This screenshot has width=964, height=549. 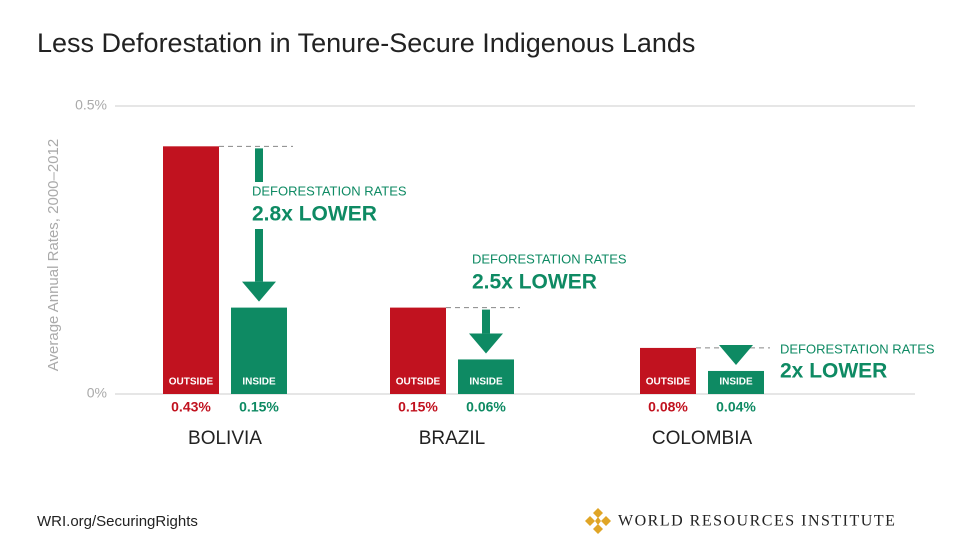 I want to click on y-axis-label: Average Annual Rates, 2000–2012, so click(x=53, y=255).